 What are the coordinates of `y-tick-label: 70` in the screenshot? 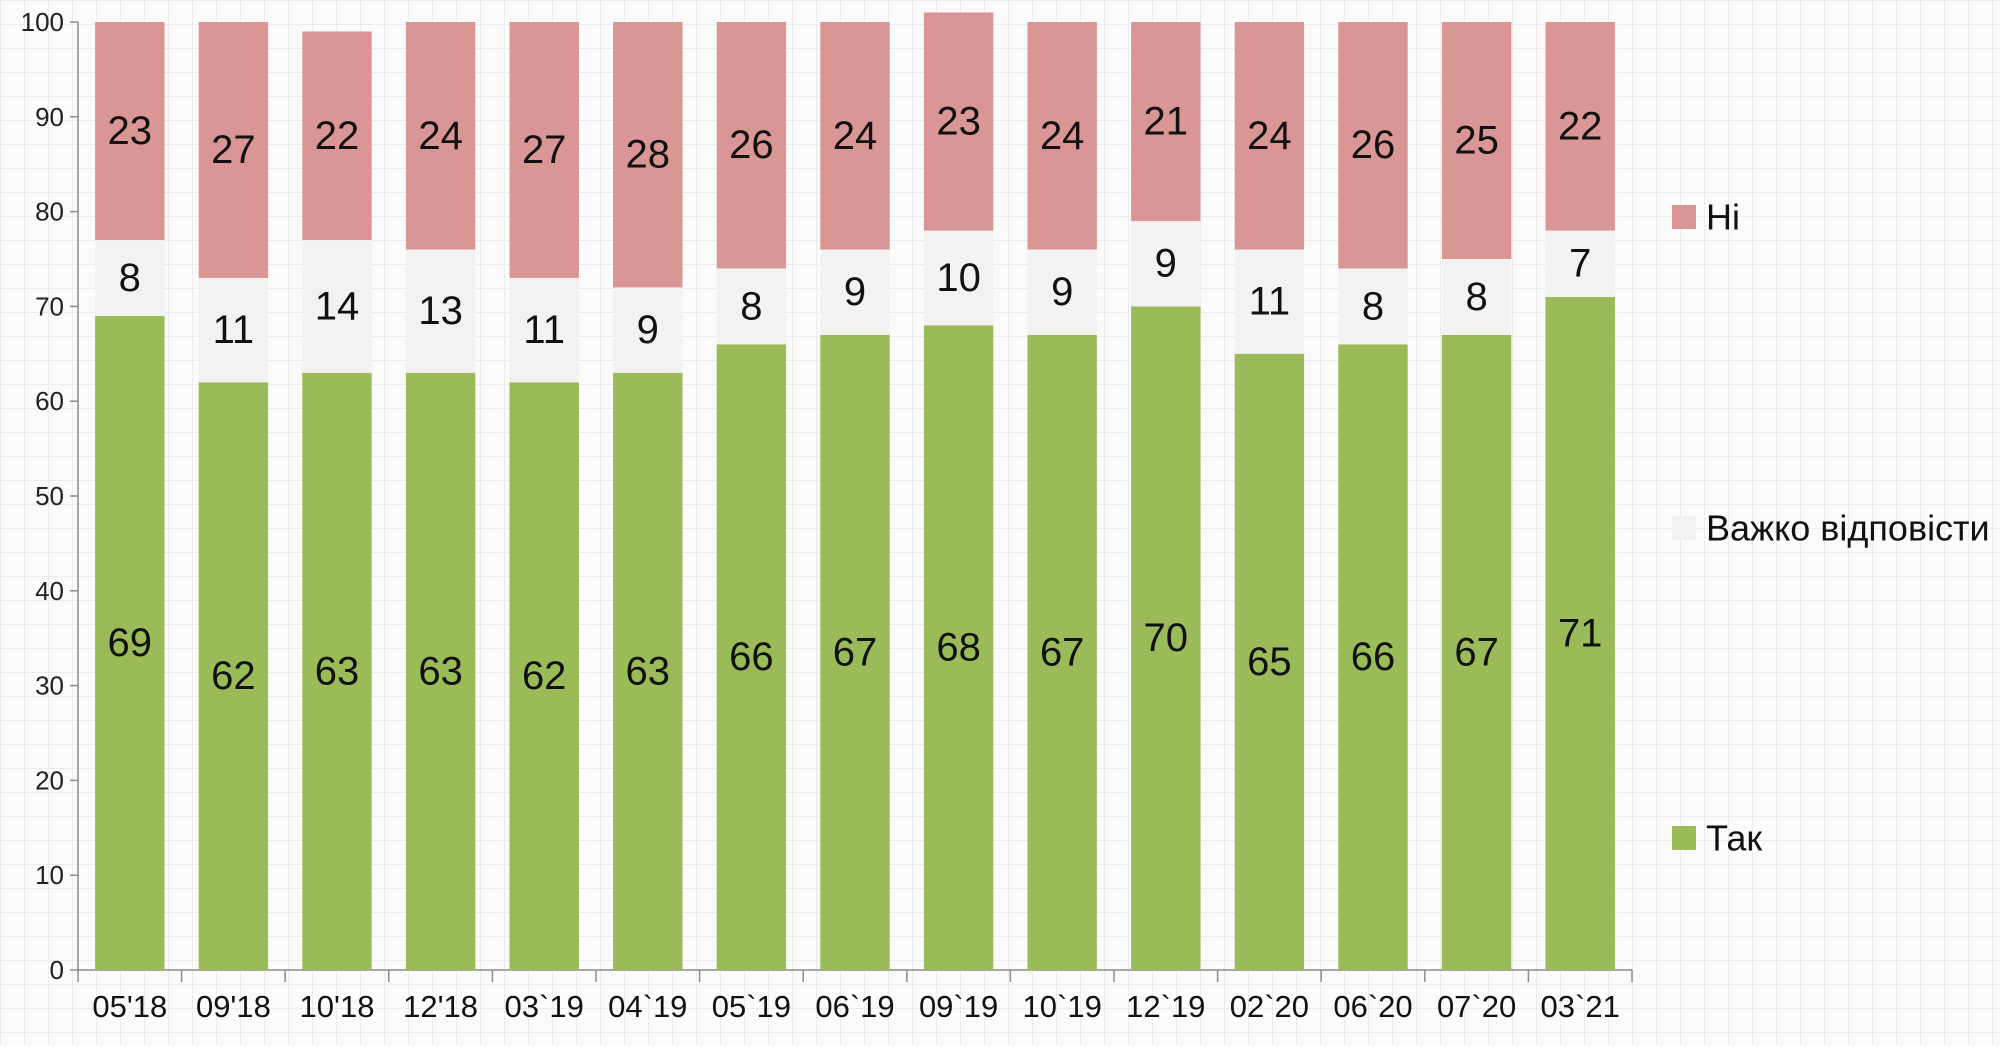 It's located at (49, 306).